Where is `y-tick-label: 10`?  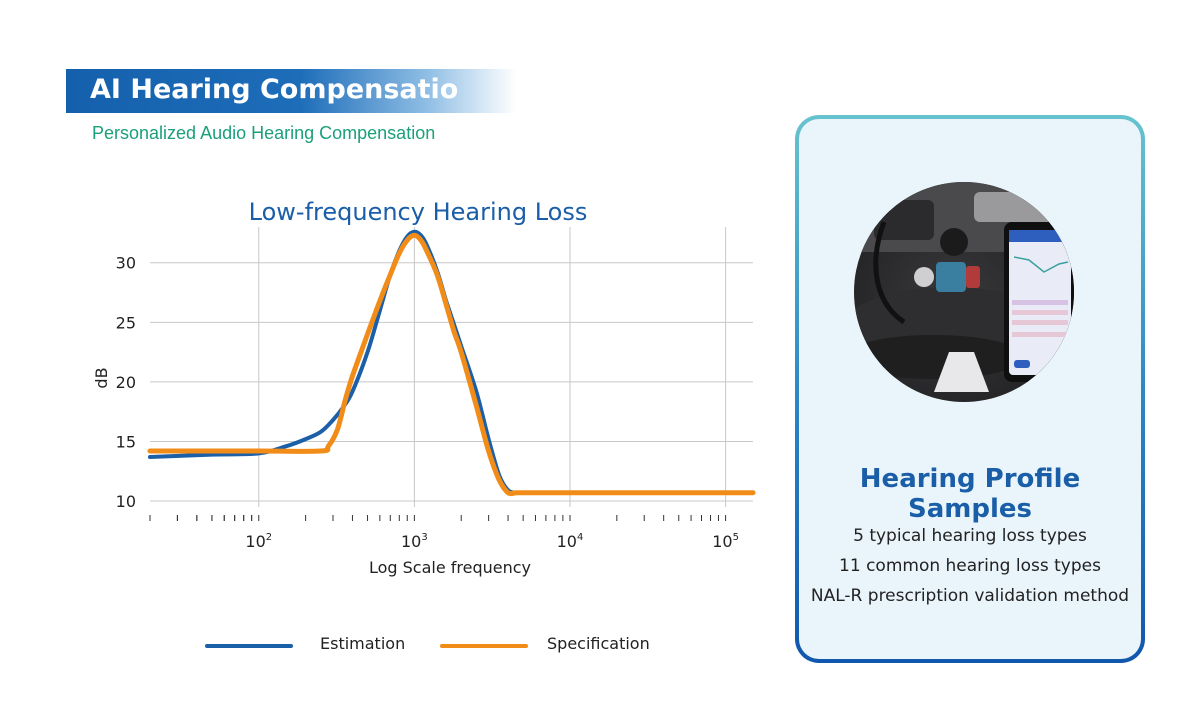
y-tick-label: 10 is located at coordinates (126, 501).